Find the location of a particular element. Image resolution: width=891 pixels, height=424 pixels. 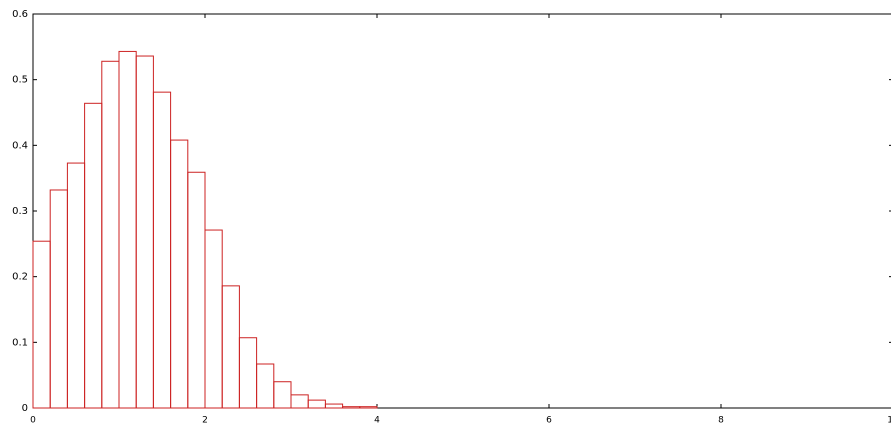

y-tick-label: 0 is located at coordinates (25, 408).